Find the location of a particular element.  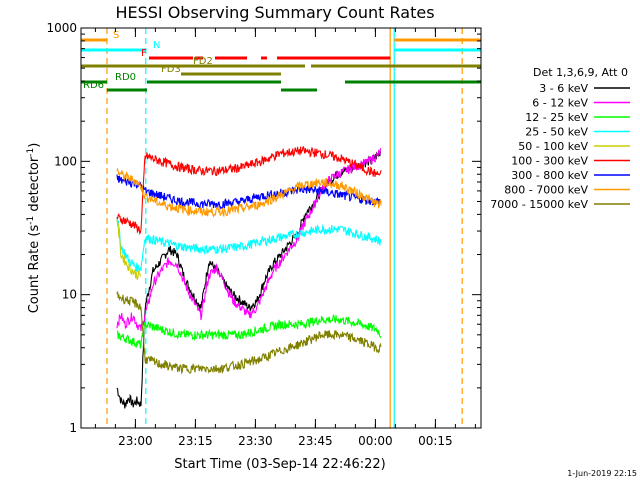

legend-entry-label: 12 - 25 keV is located at coordinates (556, 117).